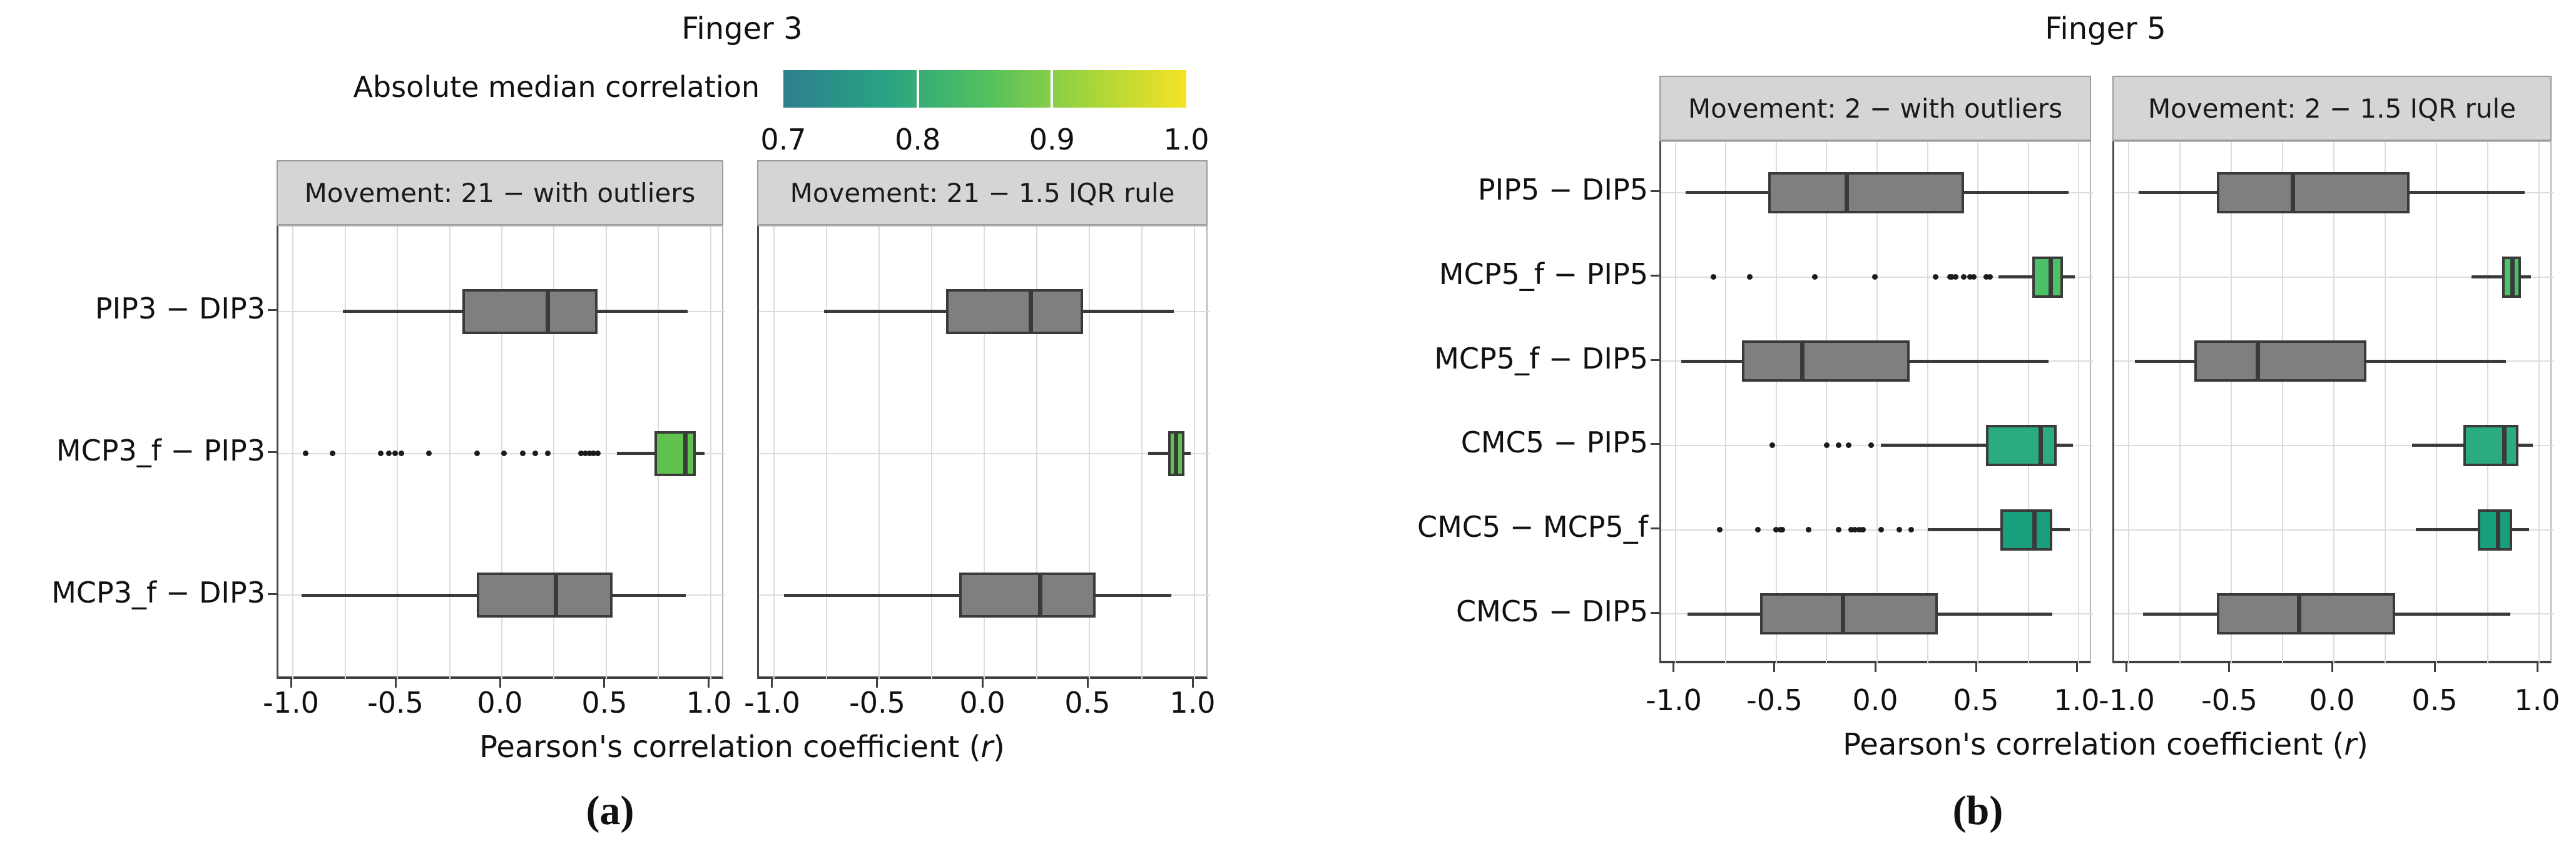  Describe the element at coordinates (1052, 89) in the screenshot. I see `colorbar-tick-line` at that location.